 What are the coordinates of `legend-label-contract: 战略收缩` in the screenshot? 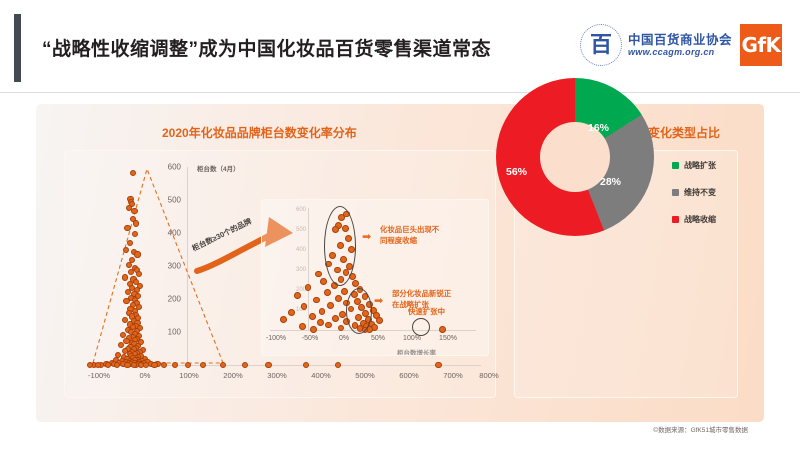 It's located at (700, 219).